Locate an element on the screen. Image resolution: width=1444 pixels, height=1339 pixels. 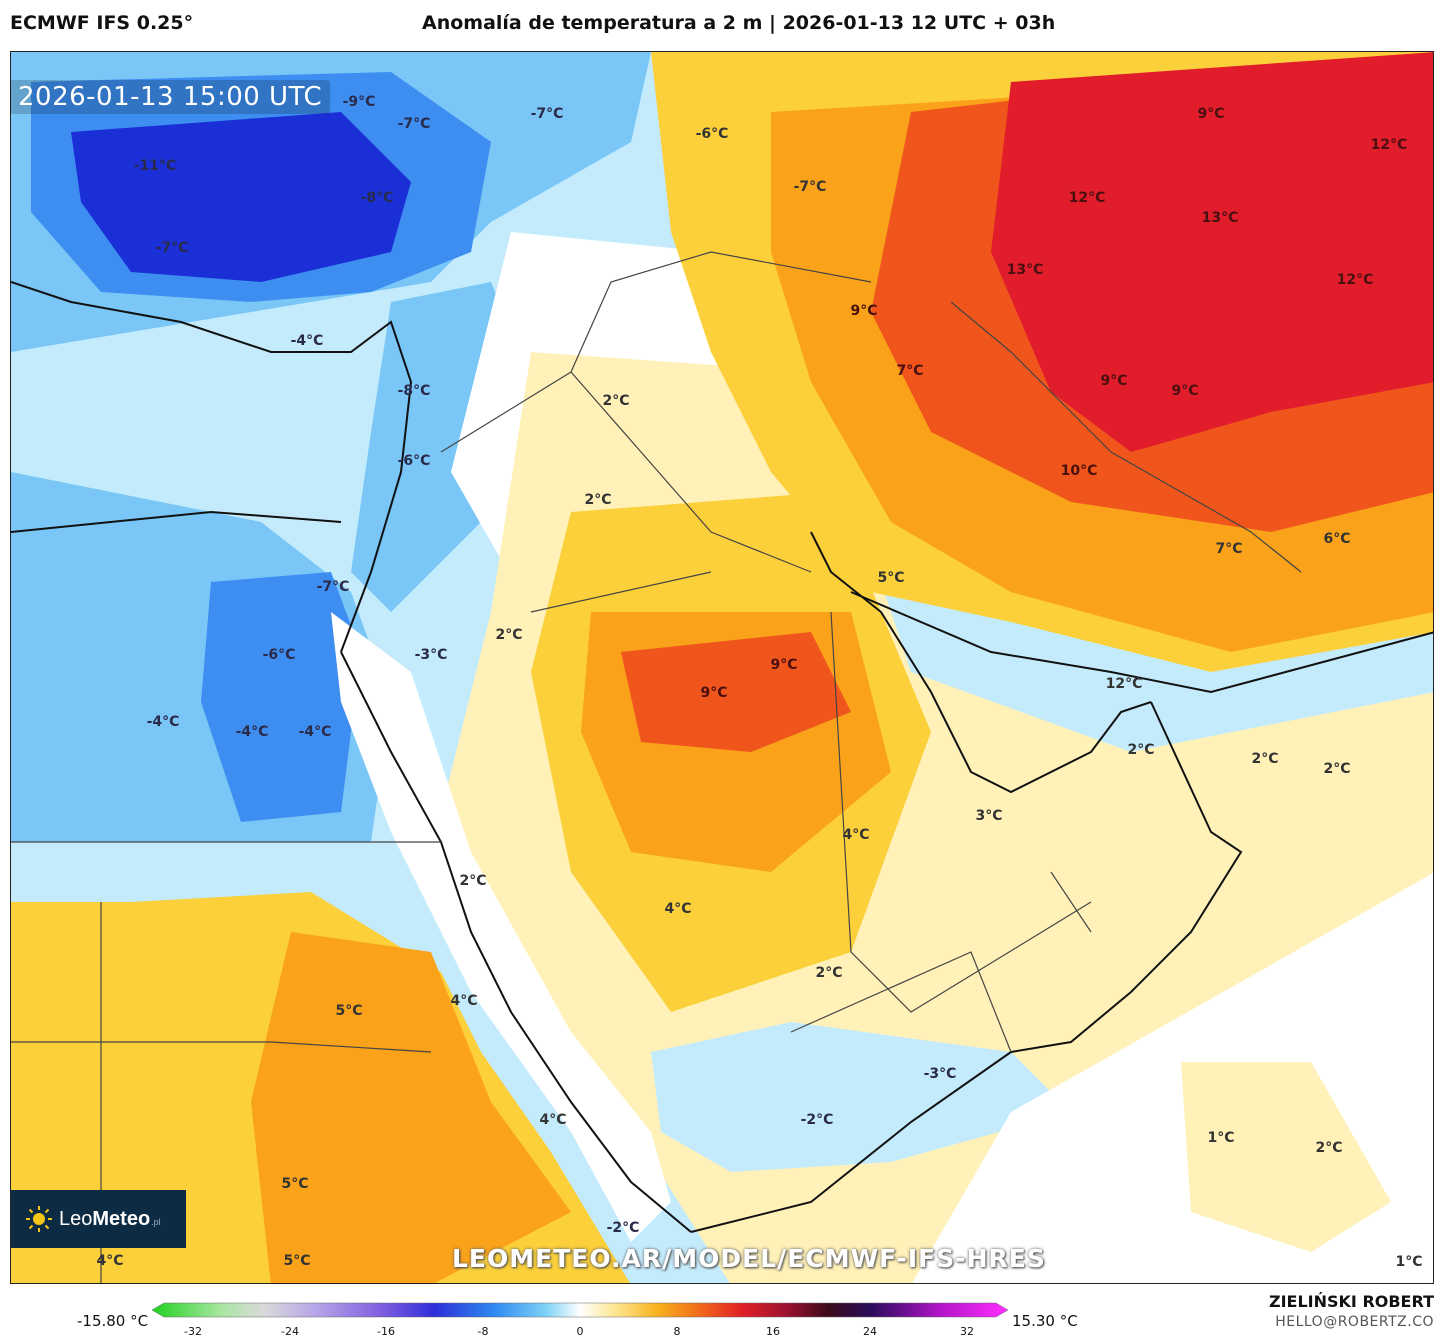
temp-label: 3°C is located at coordinates (989, 816).